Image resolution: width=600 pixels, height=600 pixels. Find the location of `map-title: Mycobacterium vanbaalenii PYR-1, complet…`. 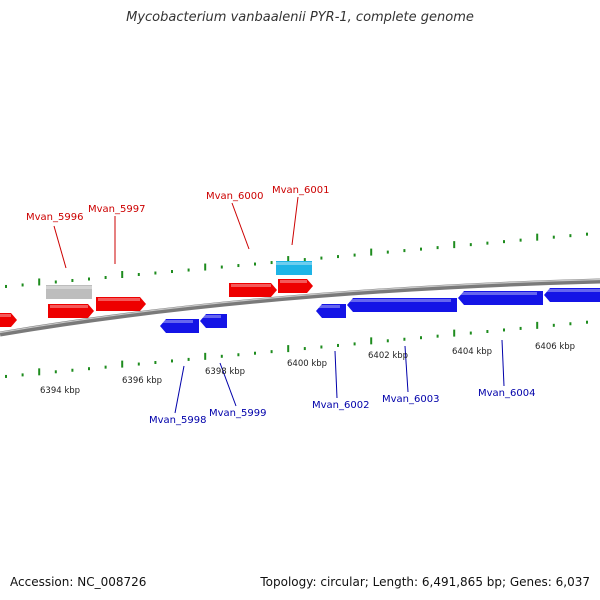

map-title: Mycobacterium vanbaalenii PYR-1, complet… is located at coordinates (300, 17).